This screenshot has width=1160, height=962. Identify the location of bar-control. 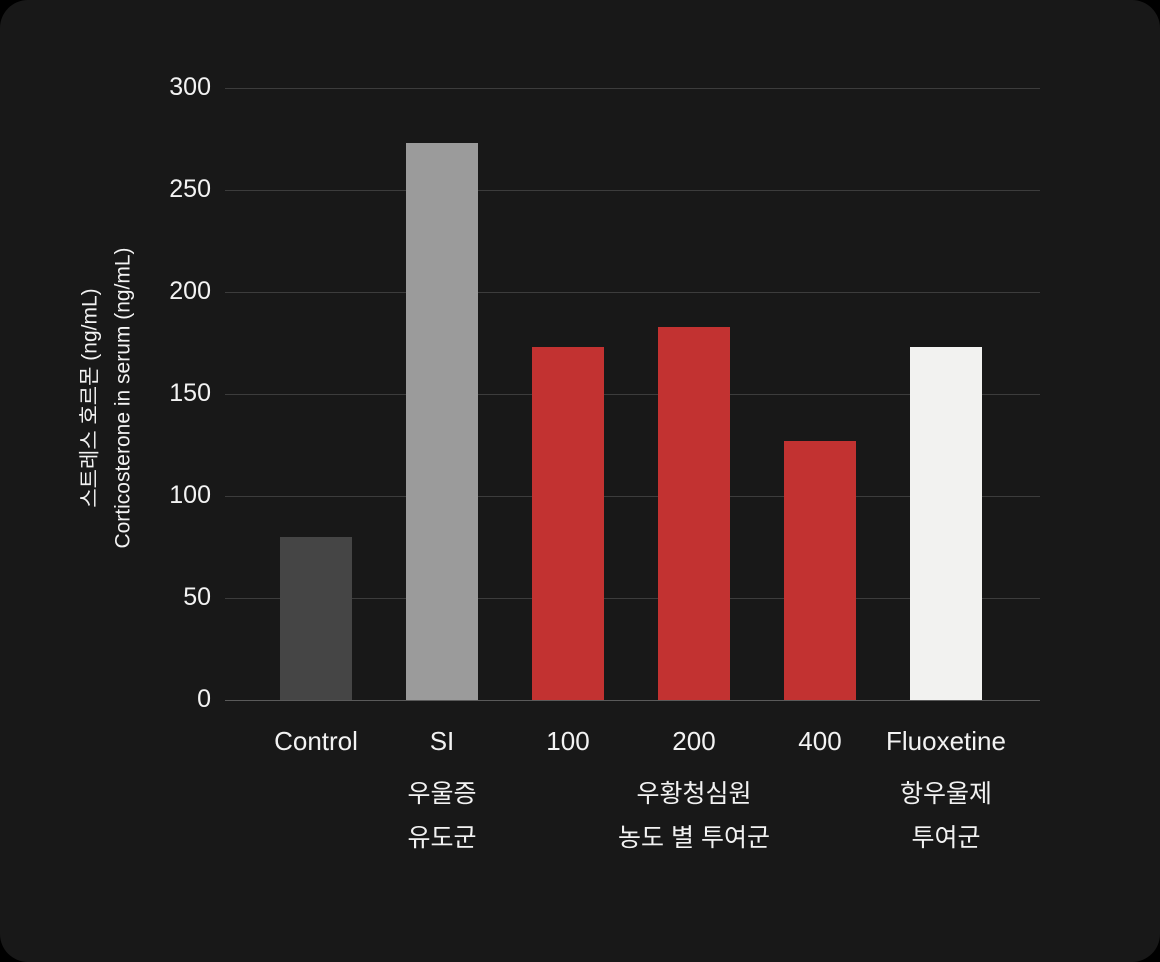
(316, 618).